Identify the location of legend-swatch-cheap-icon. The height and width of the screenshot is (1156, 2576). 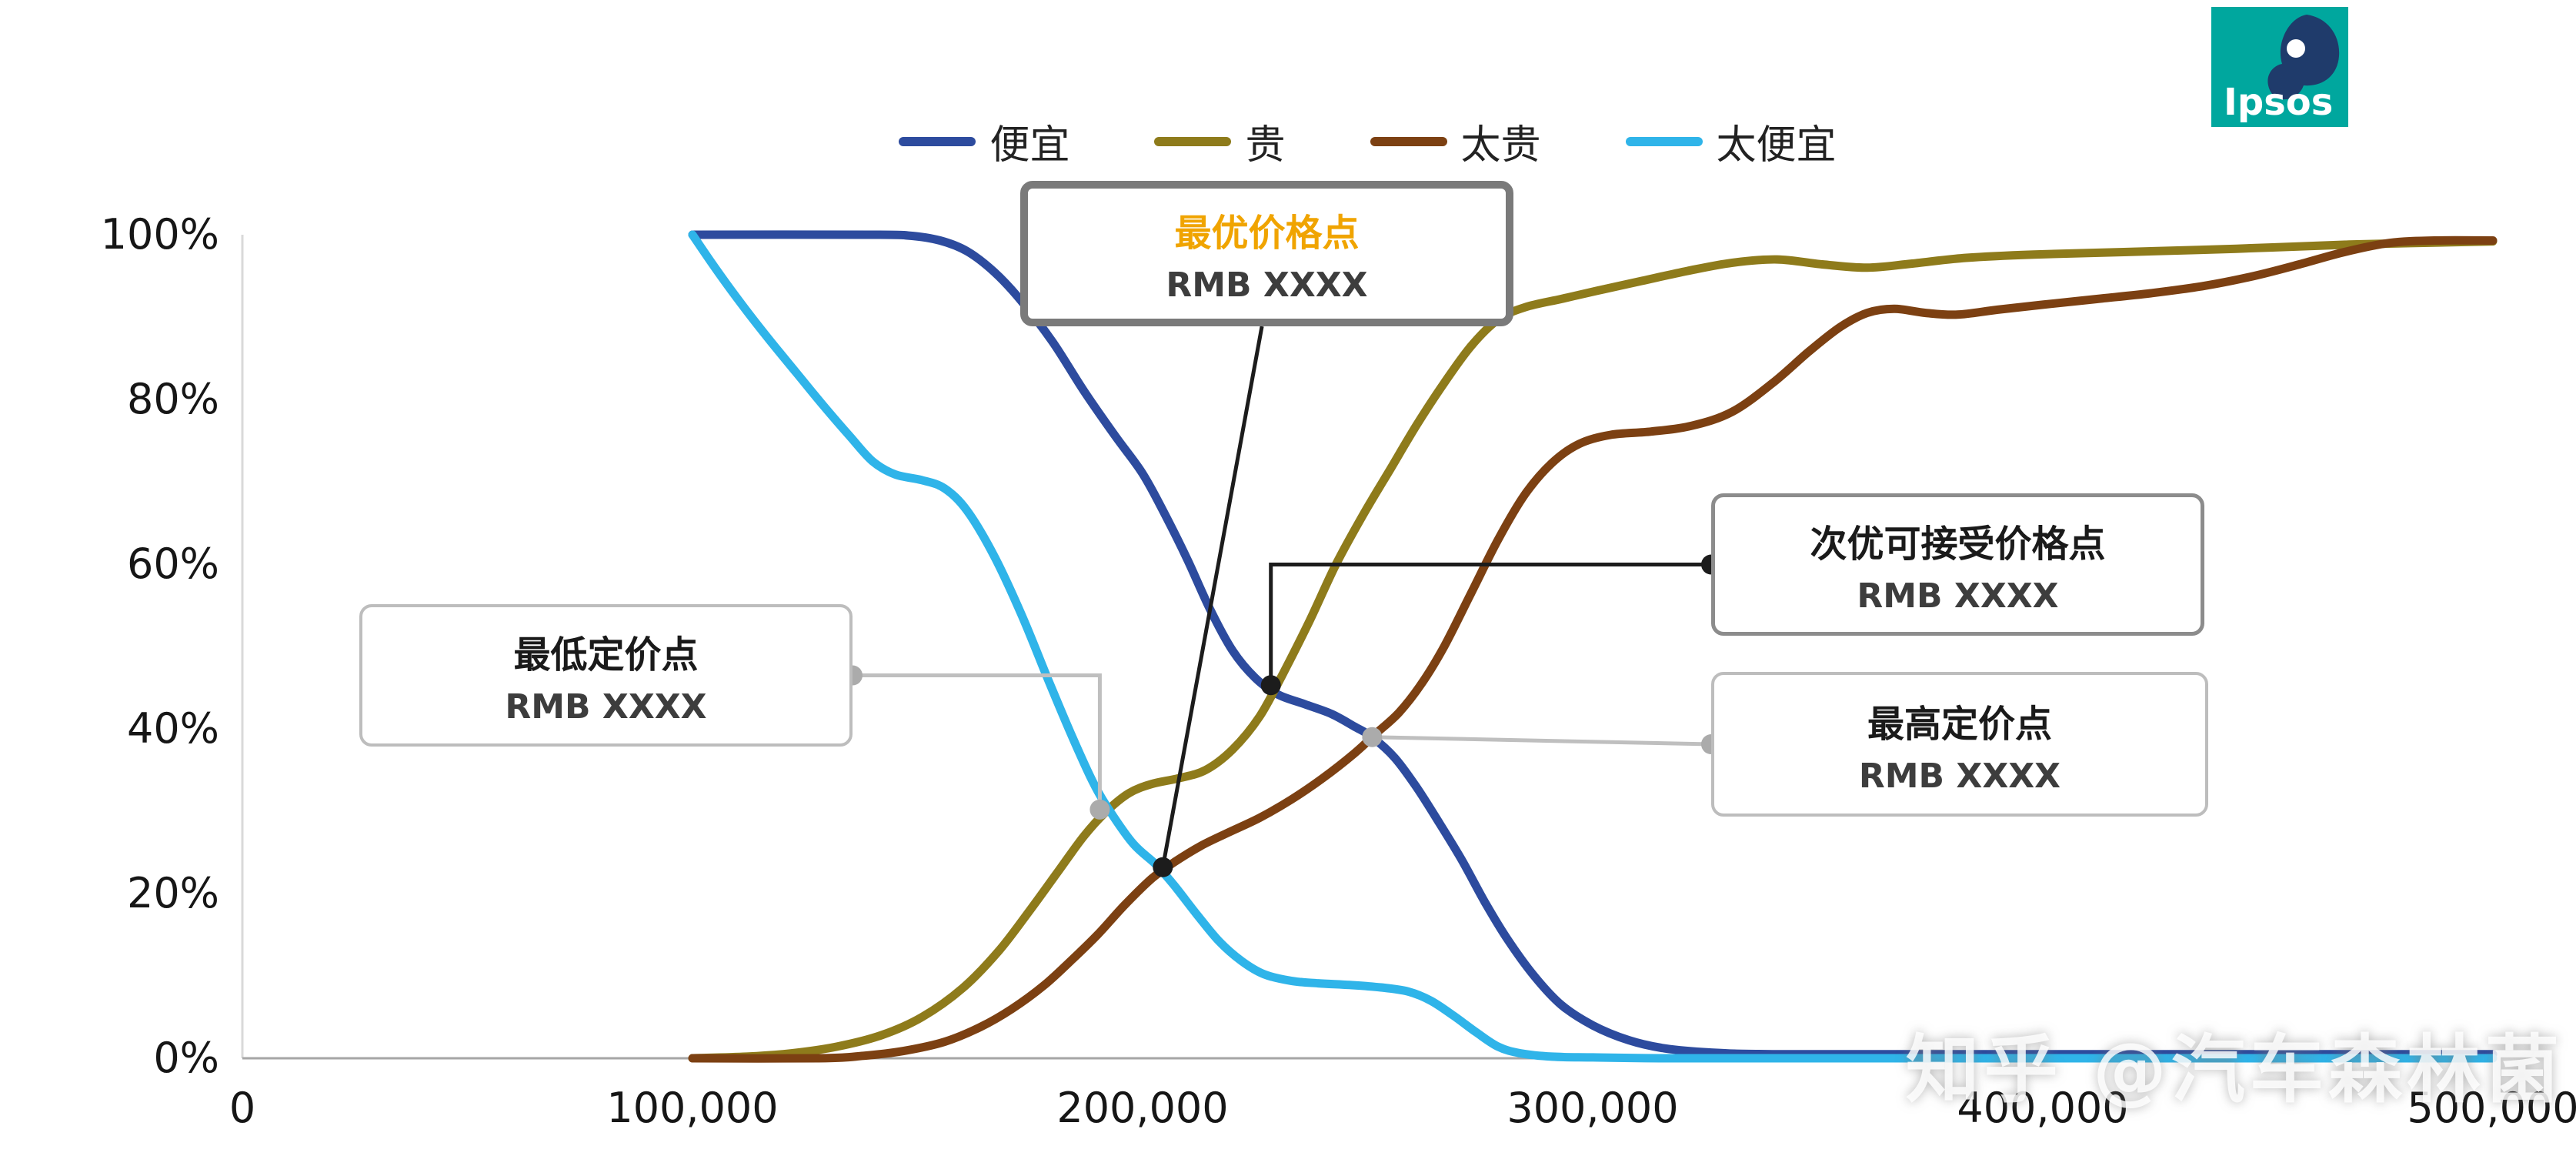
(937, 141).